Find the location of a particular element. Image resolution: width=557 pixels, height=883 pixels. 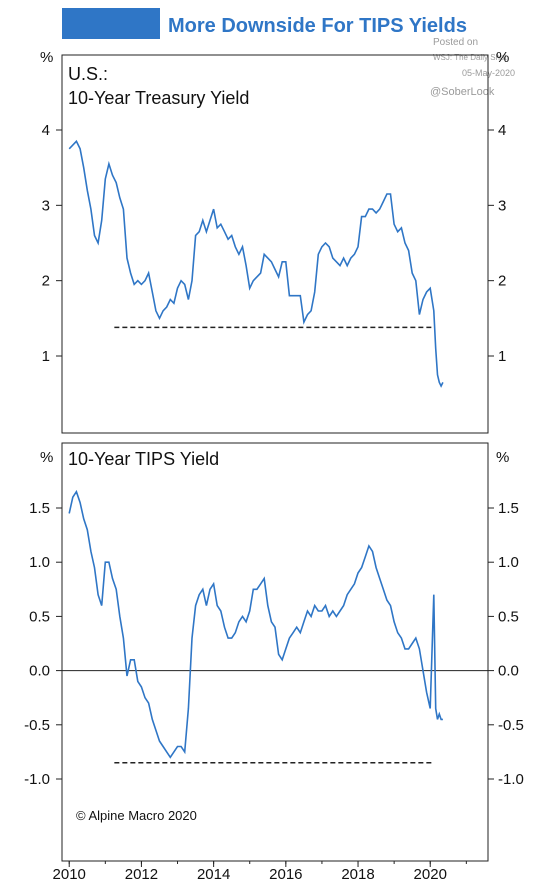

bottom-y-tick-label-right: -0.5 is located at coordinates (511, 725).